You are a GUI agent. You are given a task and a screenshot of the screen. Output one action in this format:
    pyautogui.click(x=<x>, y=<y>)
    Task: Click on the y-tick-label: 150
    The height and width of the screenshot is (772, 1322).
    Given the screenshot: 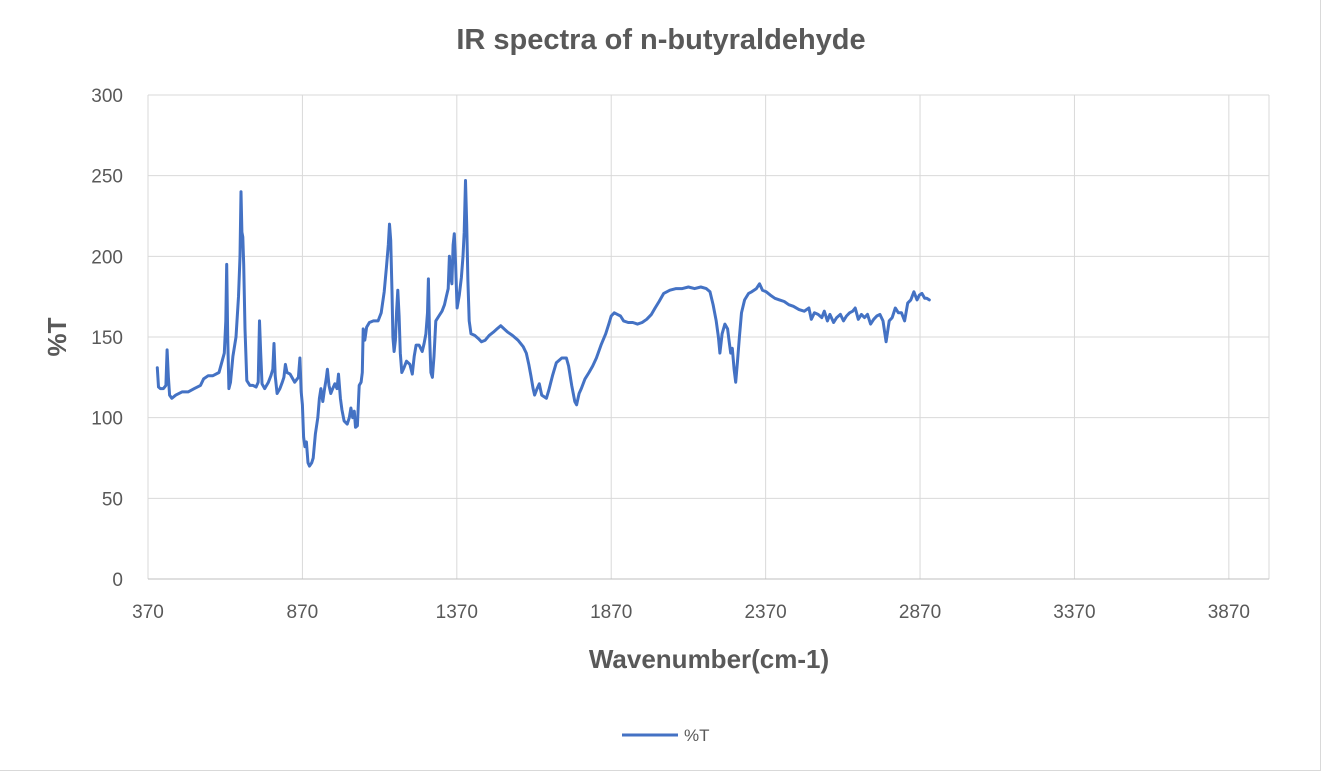 What is the action you would take?
    pyautogui.click(x=107, y=338)
    